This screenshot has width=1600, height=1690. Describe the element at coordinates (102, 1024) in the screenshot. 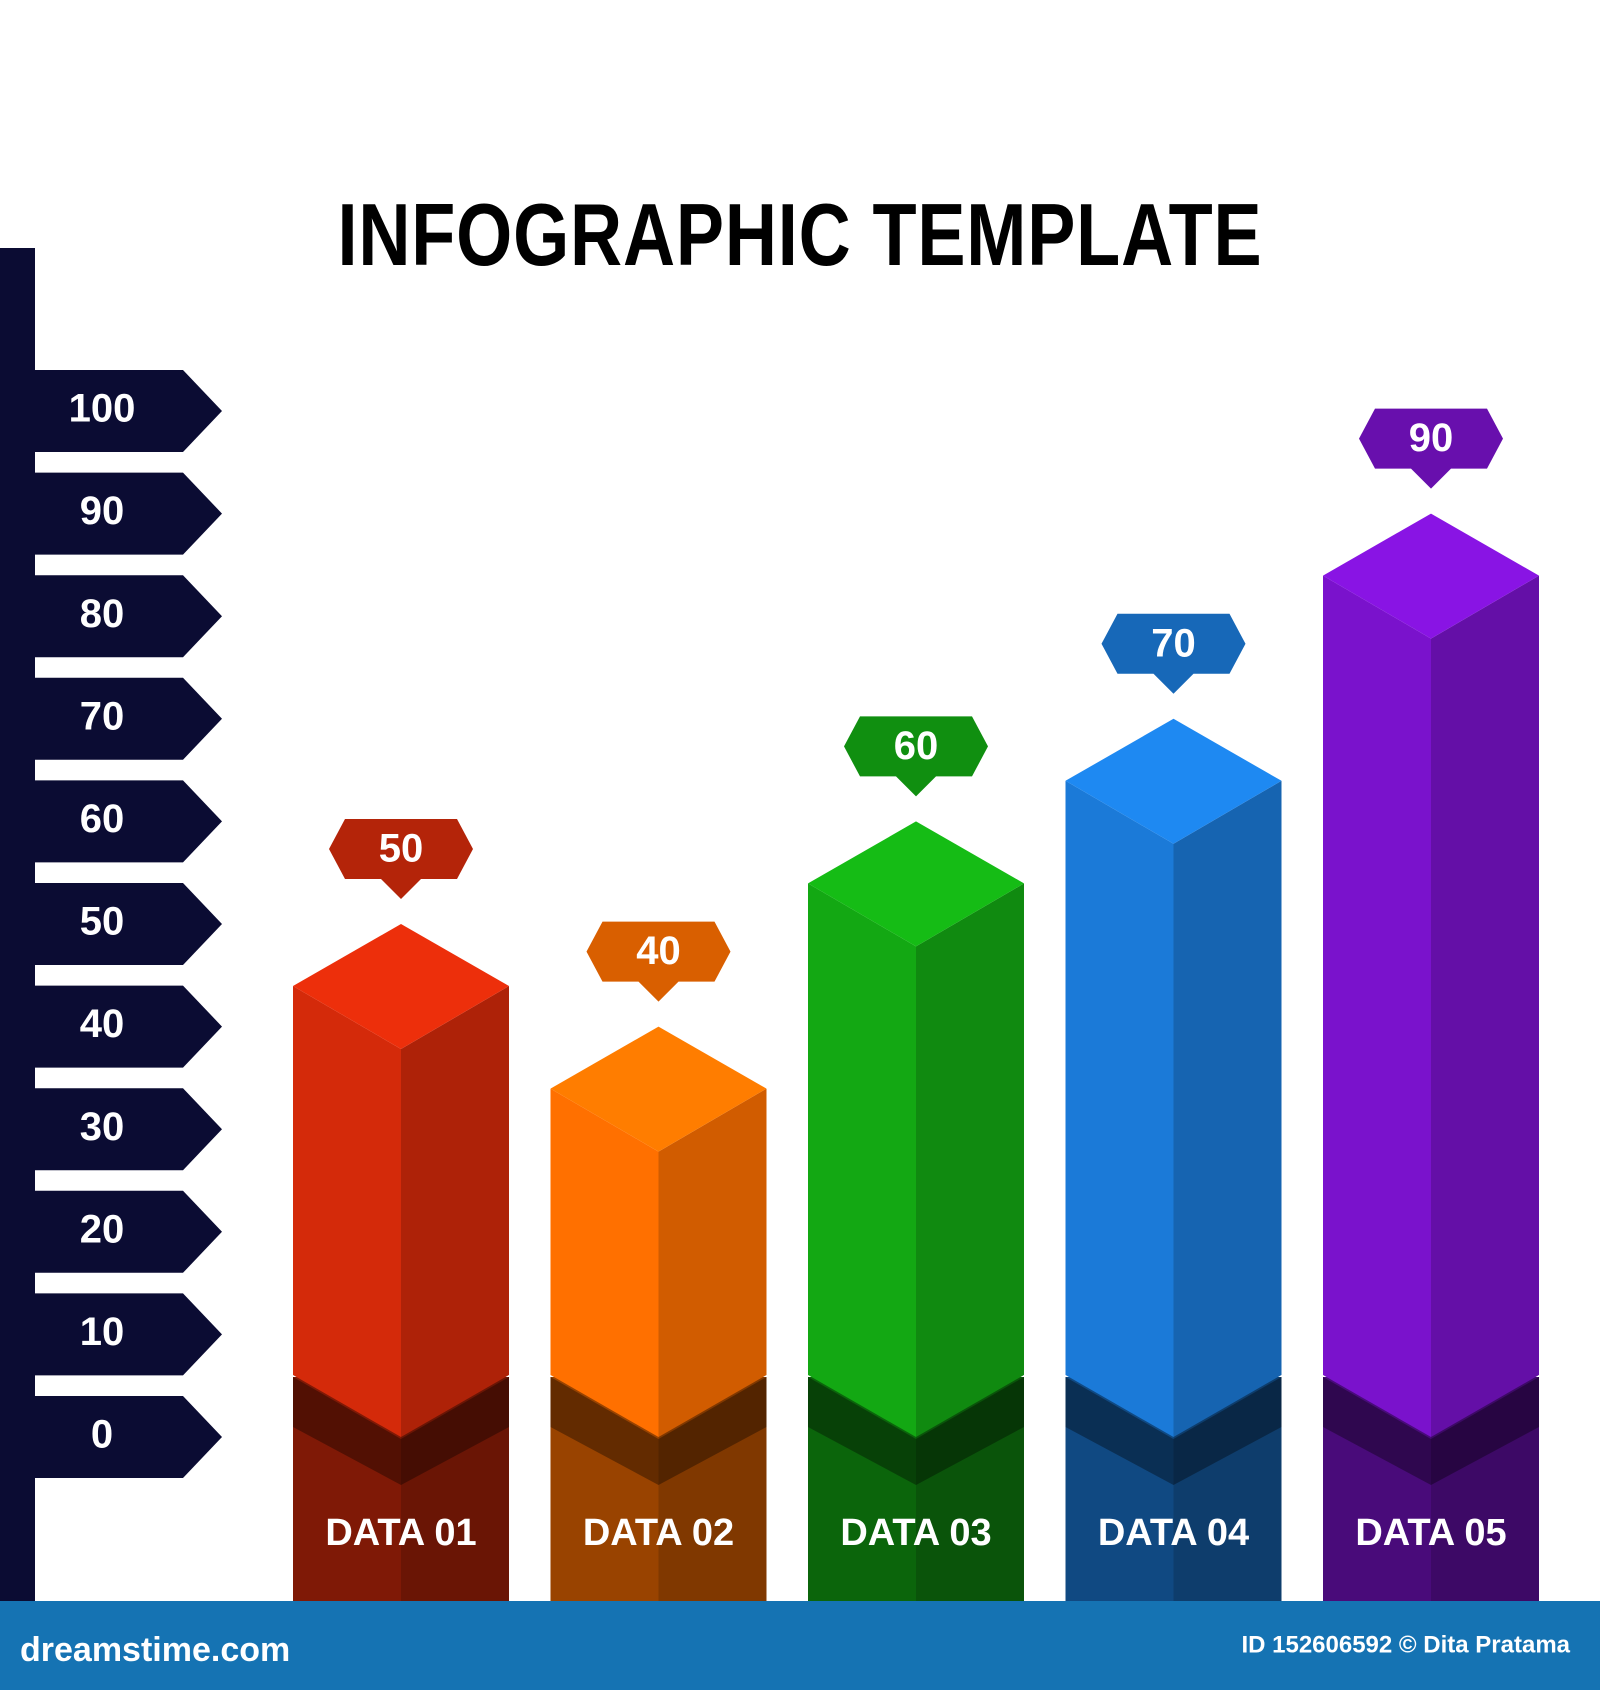

I see `y-tick-label: 40` at that location.